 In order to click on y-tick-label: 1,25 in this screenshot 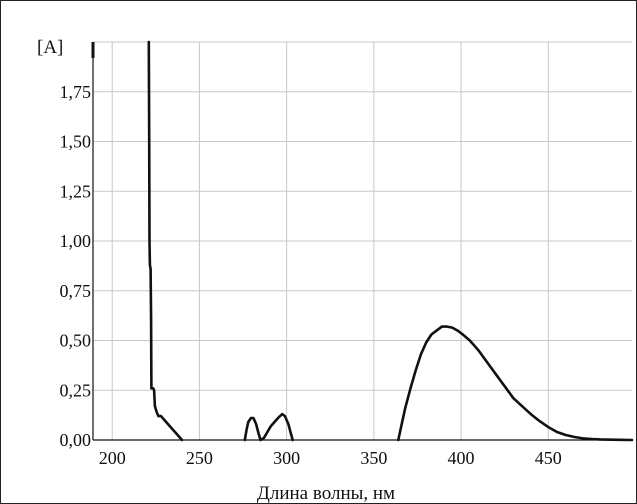, I will do `click(76, 191)`.